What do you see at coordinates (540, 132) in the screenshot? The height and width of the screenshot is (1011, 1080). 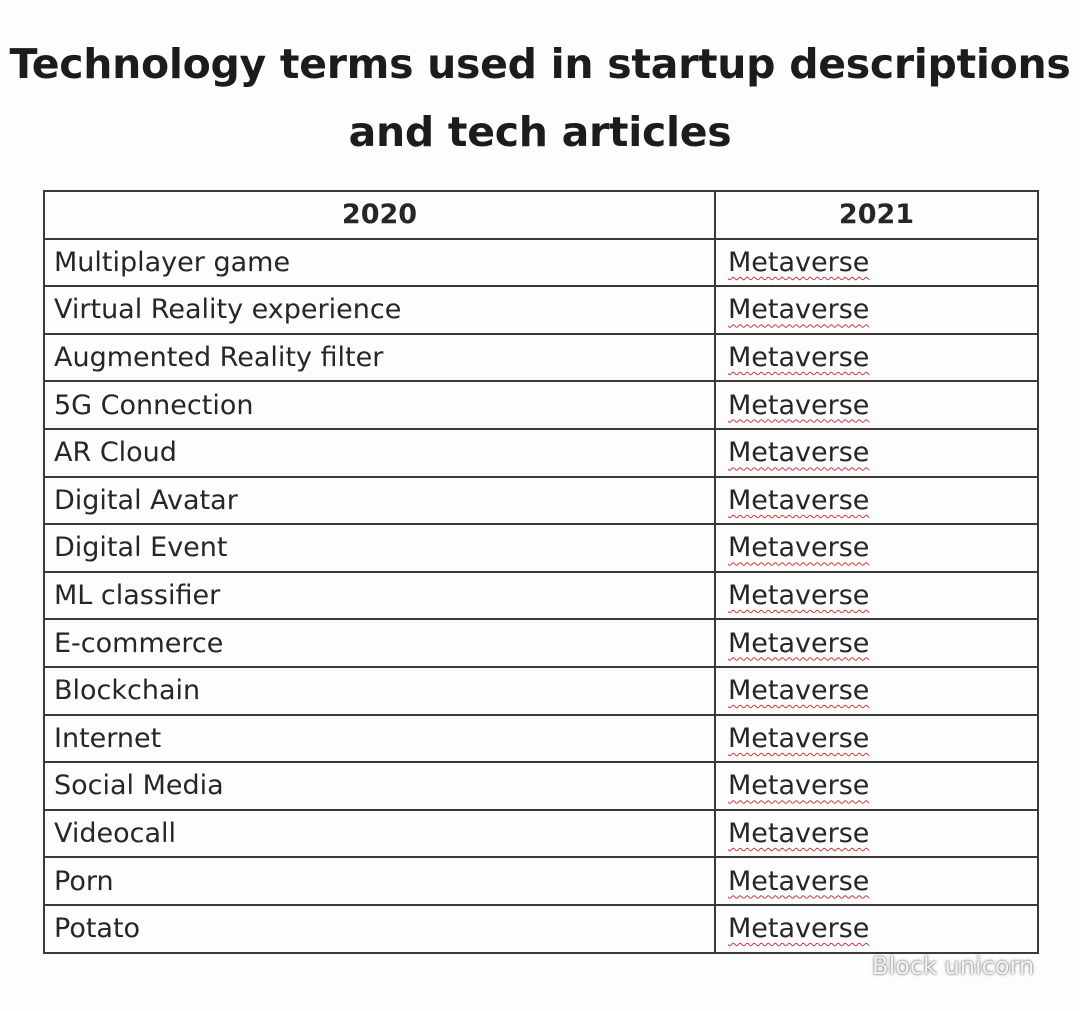 I see `title-line-2: and tech articles` at bounding box center [540, 132].